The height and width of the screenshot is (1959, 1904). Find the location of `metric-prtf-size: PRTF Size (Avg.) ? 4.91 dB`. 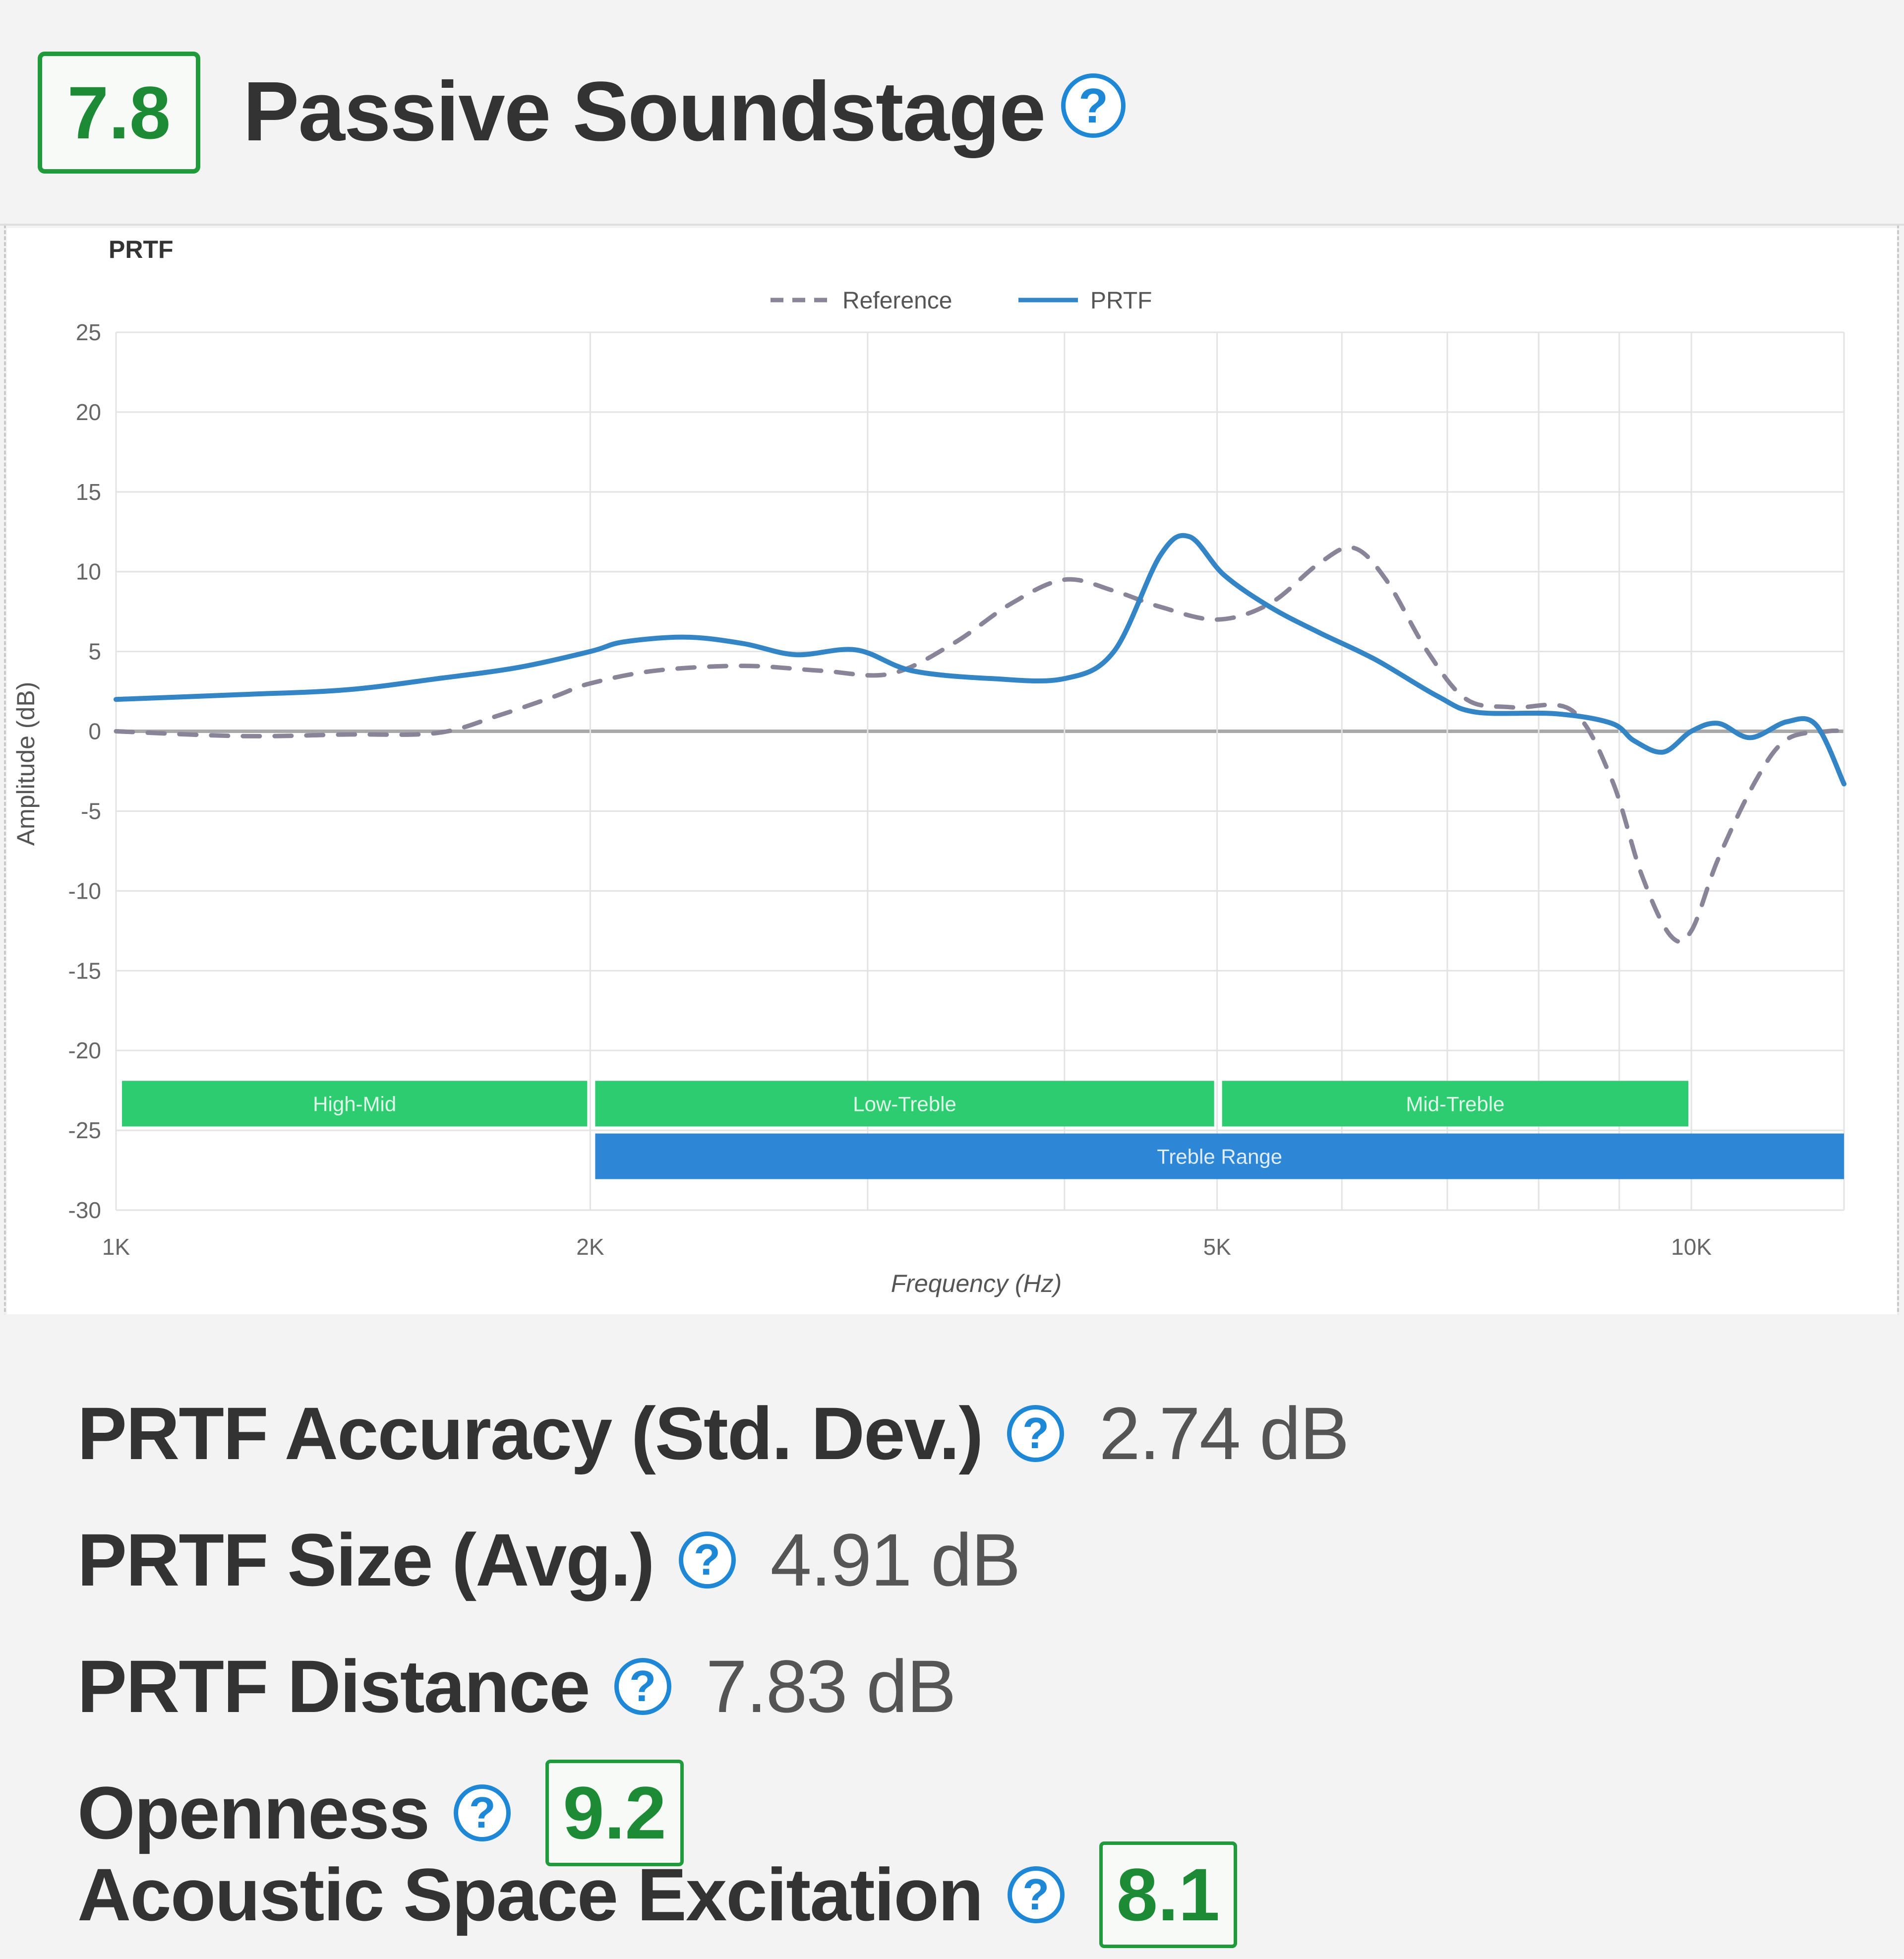

metric-prtf-size: PRTF Size (Avg.) ? 4.91 dB is located at coordinates (549, 1559).